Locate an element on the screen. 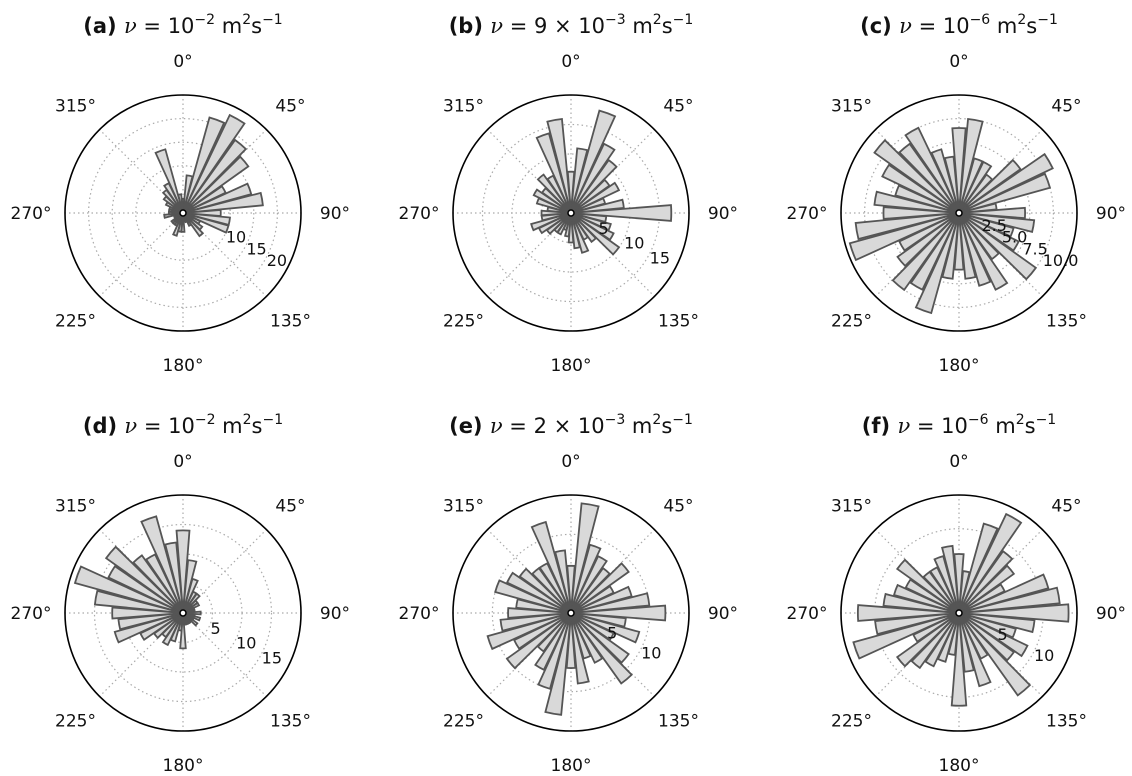 This screenshot has height=776, width=1132. radial-tick-label: 5 is located at coordinates (216, 628).